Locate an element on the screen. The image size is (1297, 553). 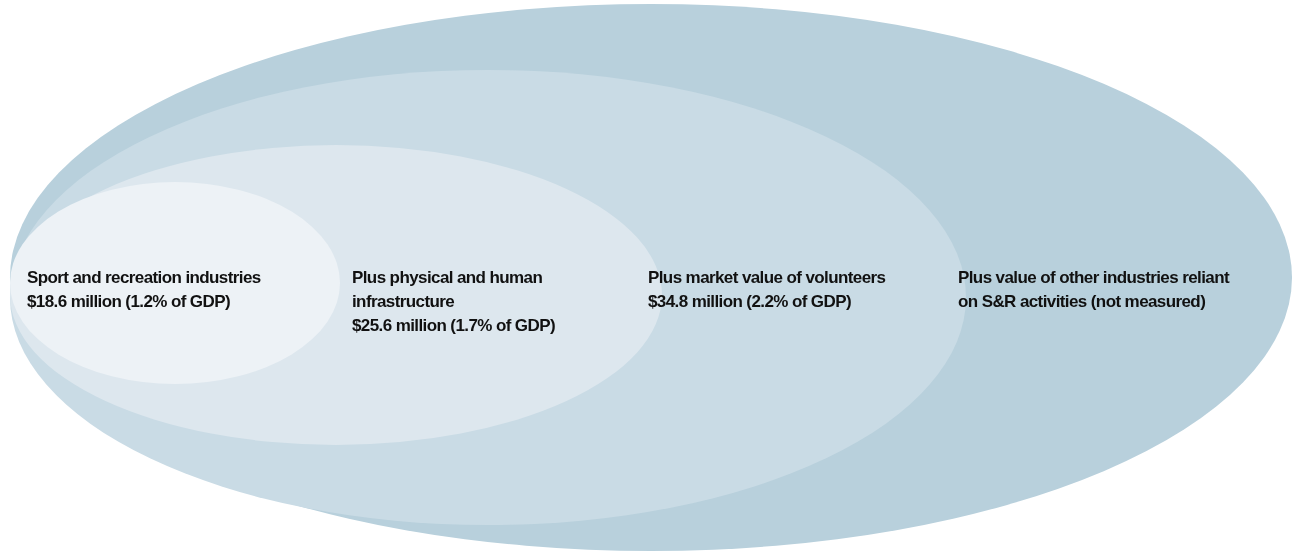
category-label: Sport and recreation industries is located at coordinates (144, 278).